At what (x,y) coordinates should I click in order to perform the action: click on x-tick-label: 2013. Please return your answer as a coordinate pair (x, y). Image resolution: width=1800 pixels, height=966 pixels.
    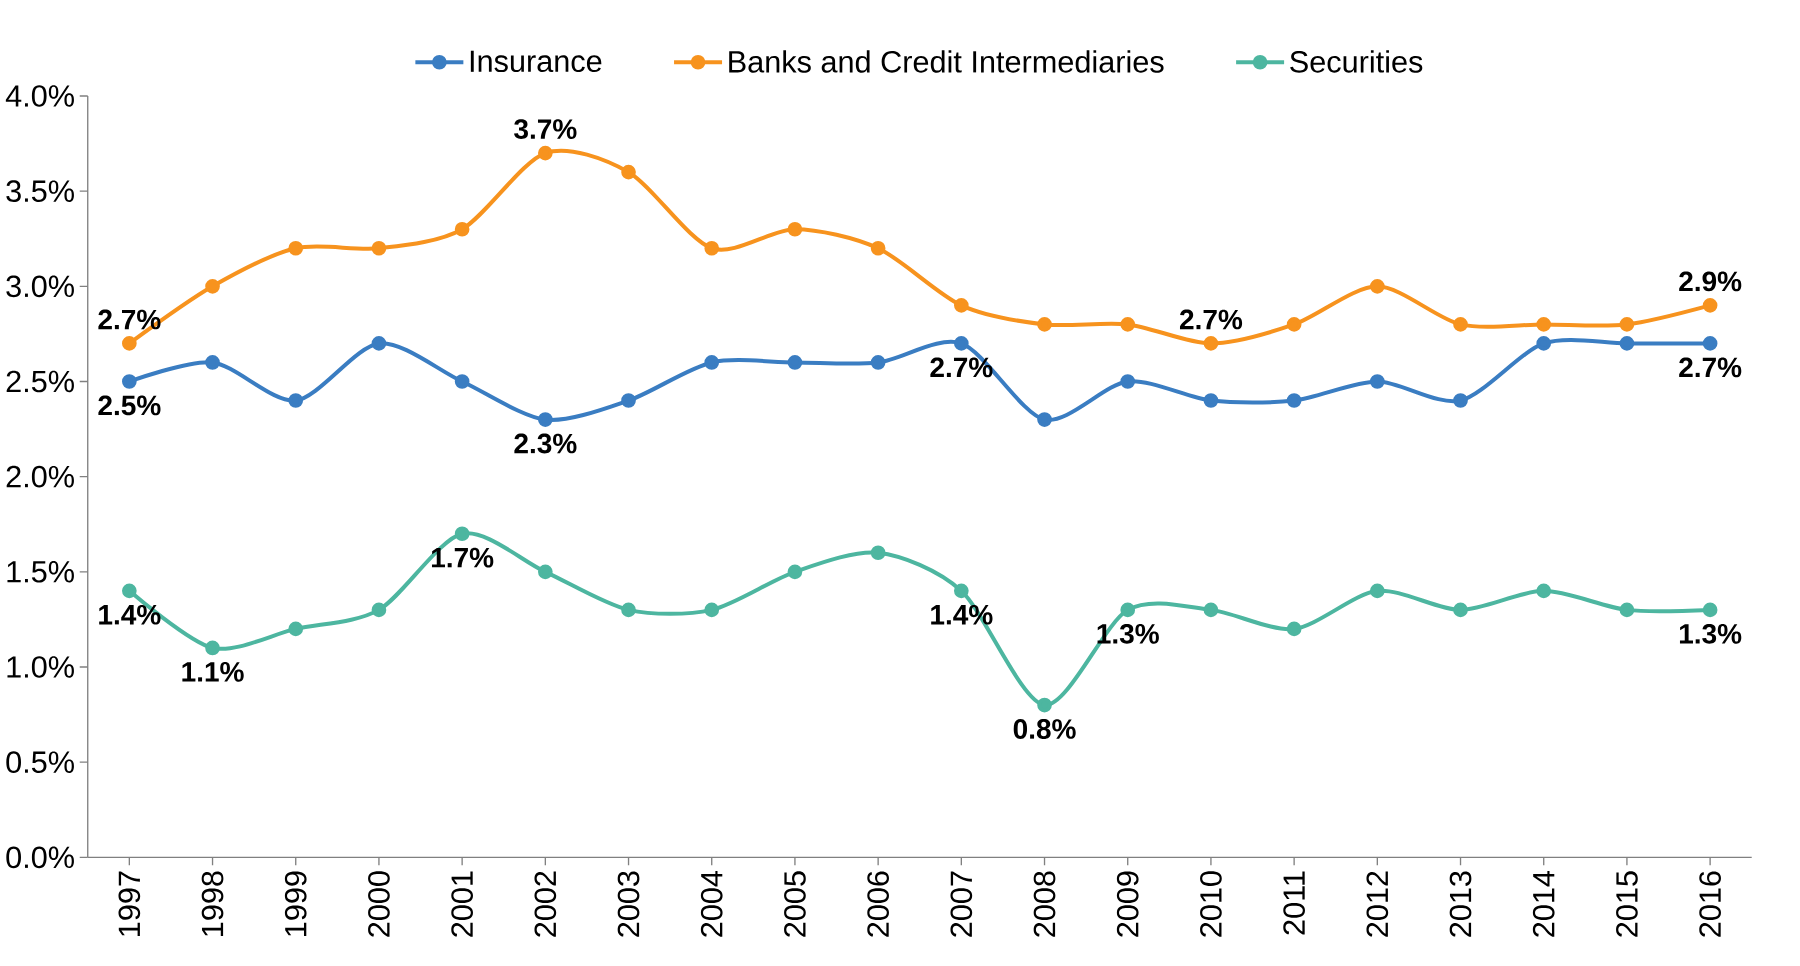
    Looking at the image, I should click on (1460, 904).